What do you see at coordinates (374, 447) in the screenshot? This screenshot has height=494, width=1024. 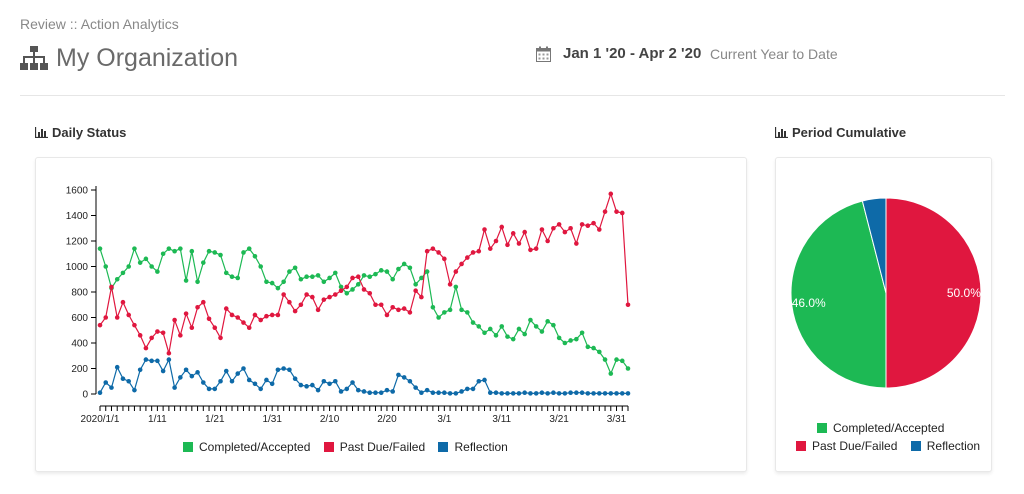 I see `legend-item-past-due: Past Due/Failed` at bounding box center [374, 447].